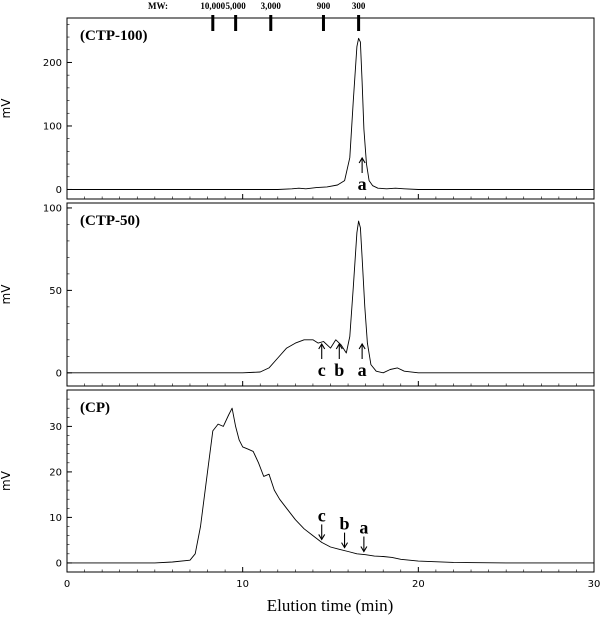 This screenshot has width=600, height=623. I want to click on x-tick-label: 0, so click(67, 584).